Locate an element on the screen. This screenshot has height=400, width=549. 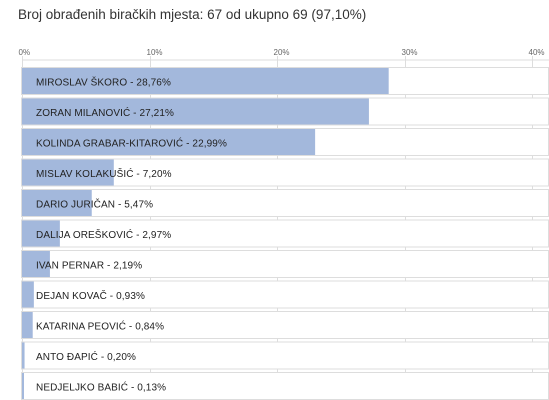
bar-label: ZORAN MILANOVIĆ - 27,21% is located at coordinates (105, 112).